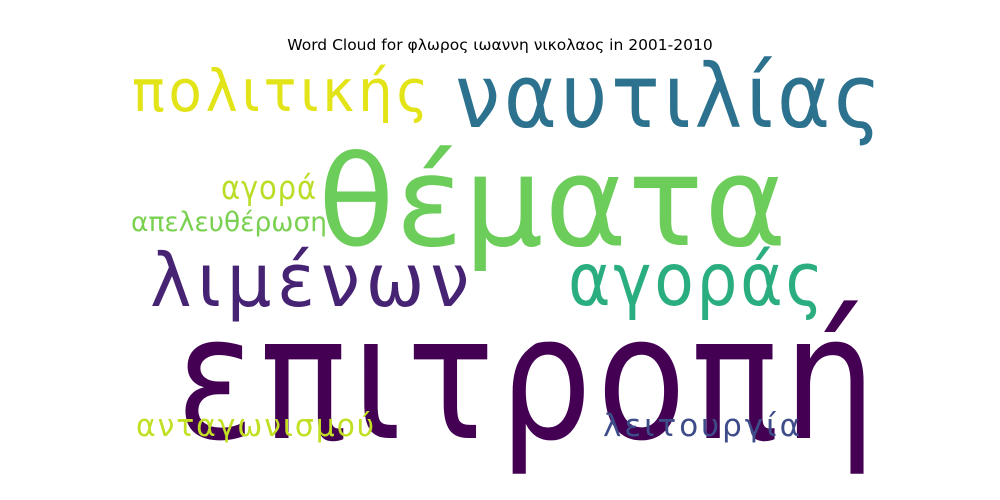 This screenshot has width=1000, height=500. Describe the element at coordinates (269, 187) in the screenshot. I see `word-7: αγορά` at that location.